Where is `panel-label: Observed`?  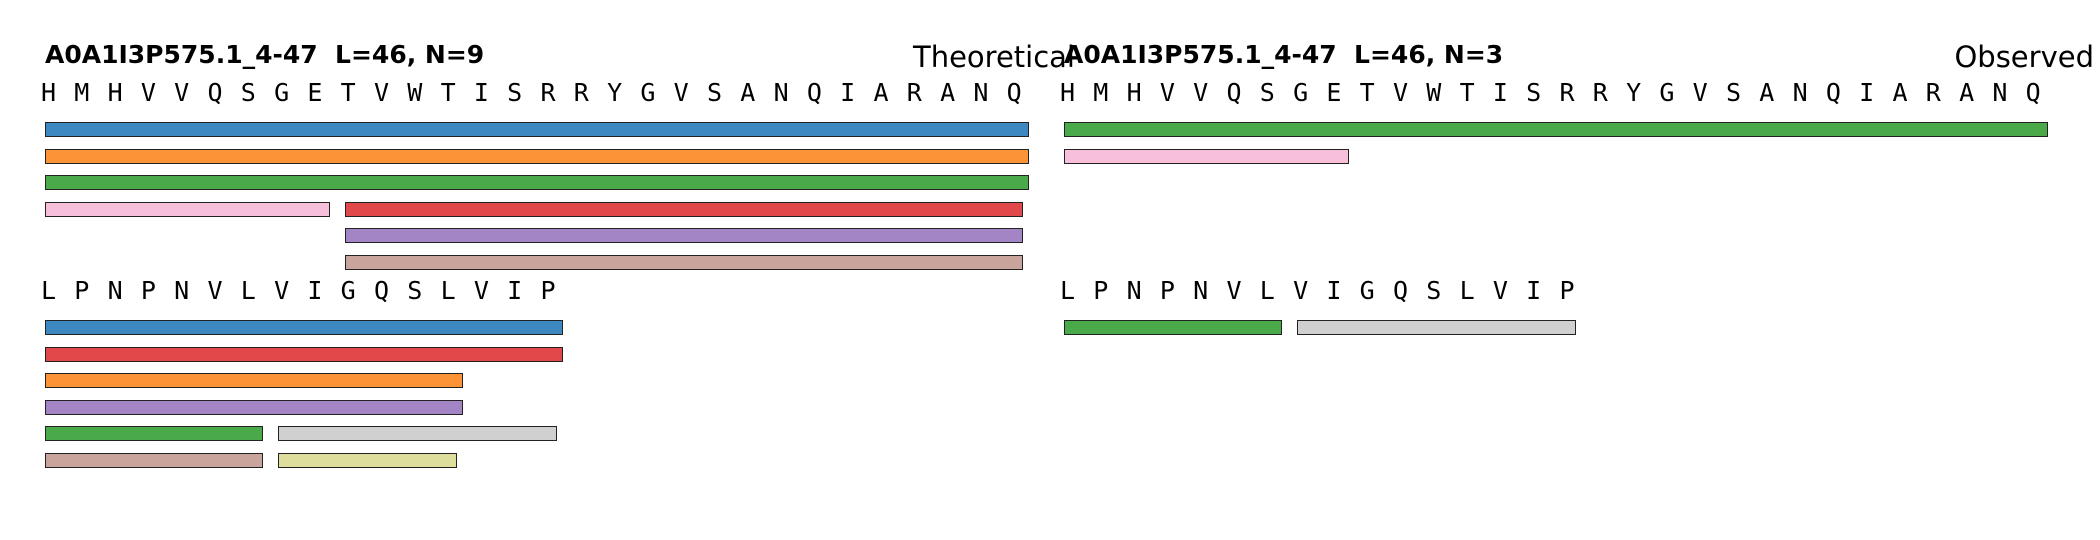 panel-label: Observed is located at coordinates (2024, 57).